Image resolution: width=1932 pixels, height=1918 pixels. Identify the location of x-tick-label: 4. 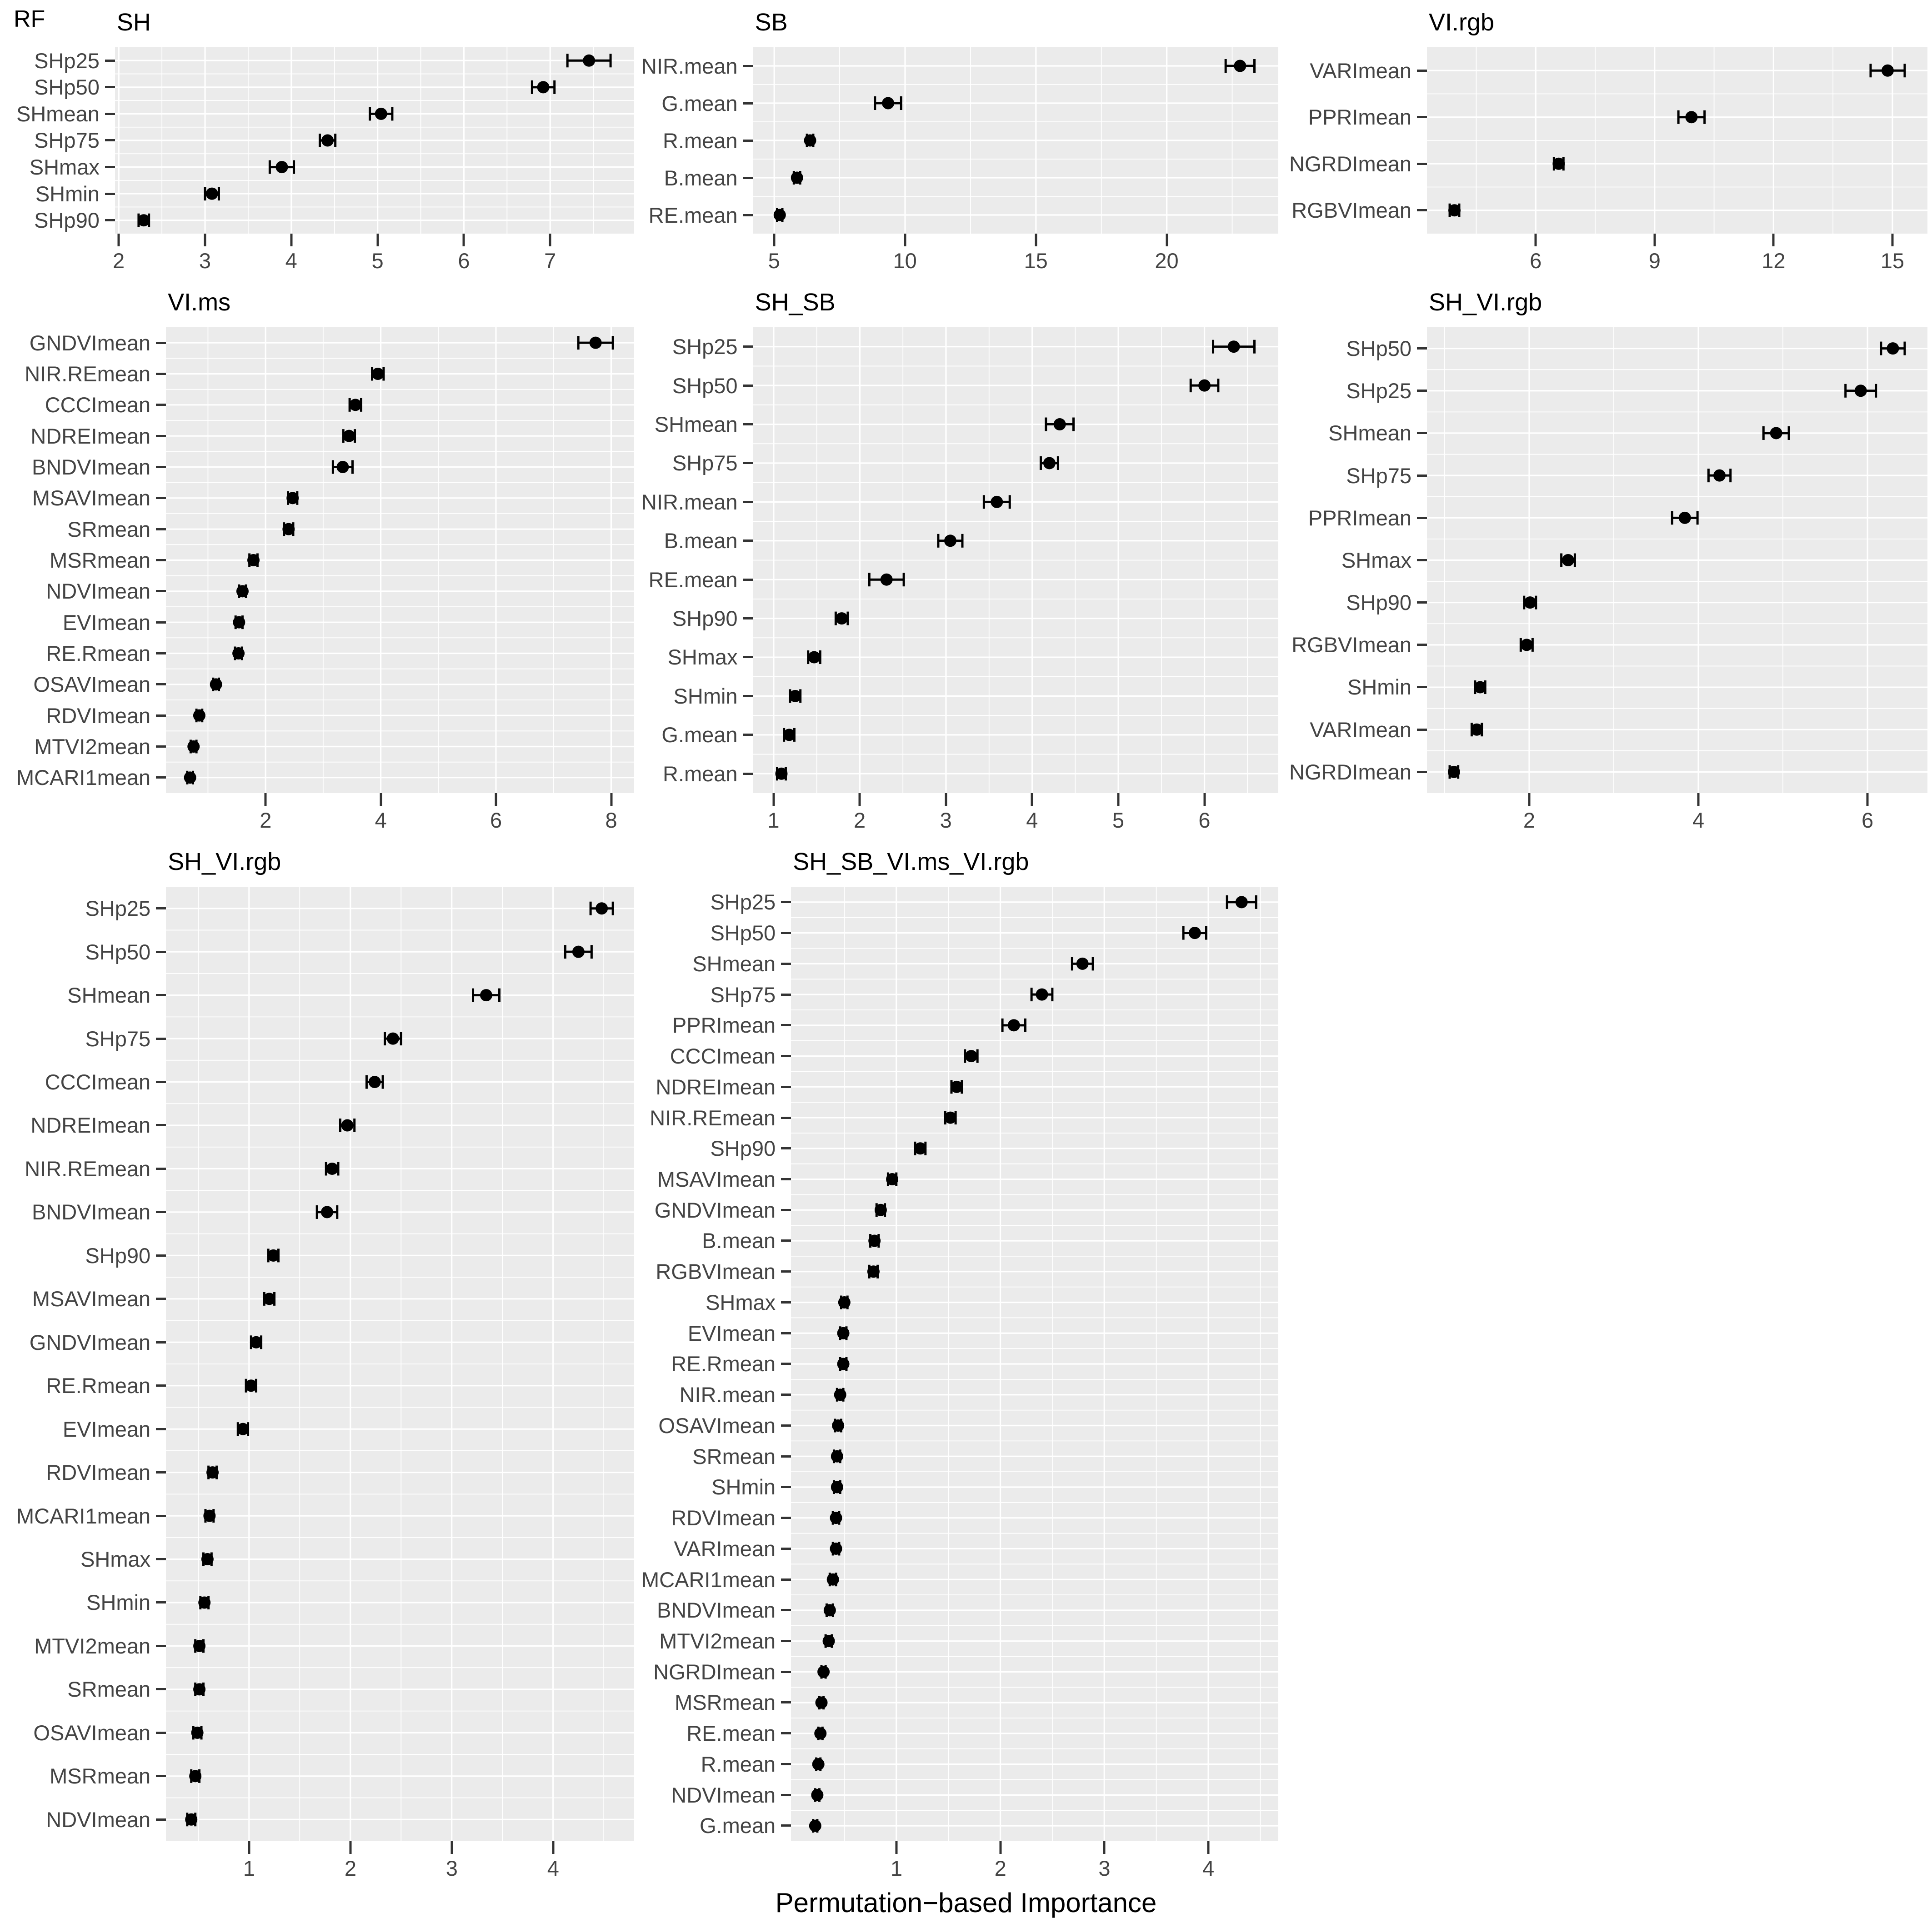
(1698, 820).